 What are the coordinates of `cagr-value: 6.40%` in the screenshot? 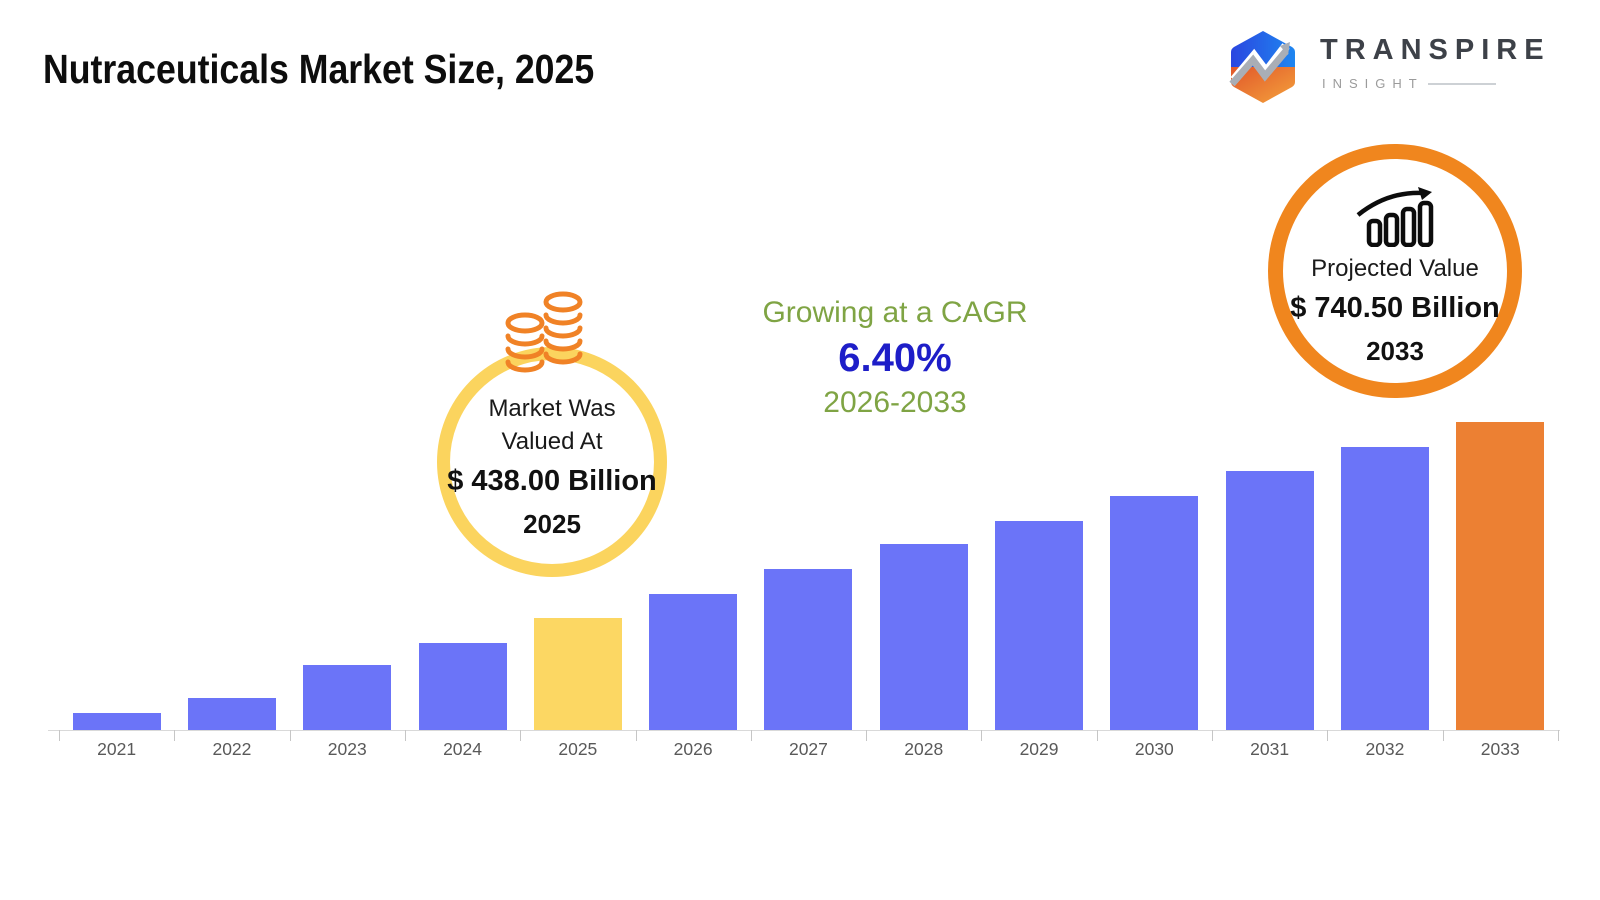 It's located at (895, 358).